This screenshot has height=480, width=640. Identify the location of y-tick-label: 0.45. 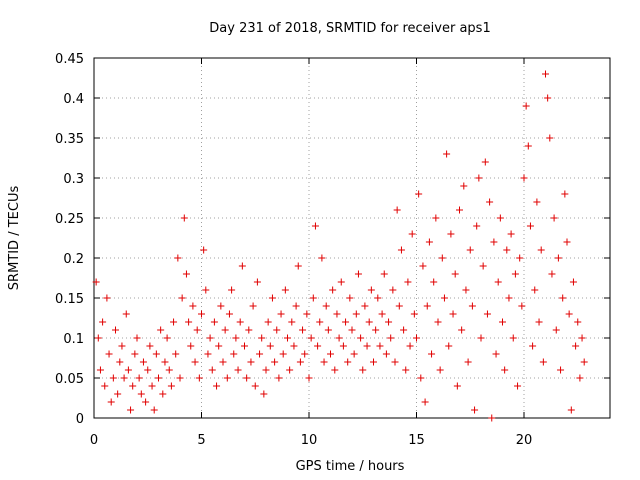
(69, 59).